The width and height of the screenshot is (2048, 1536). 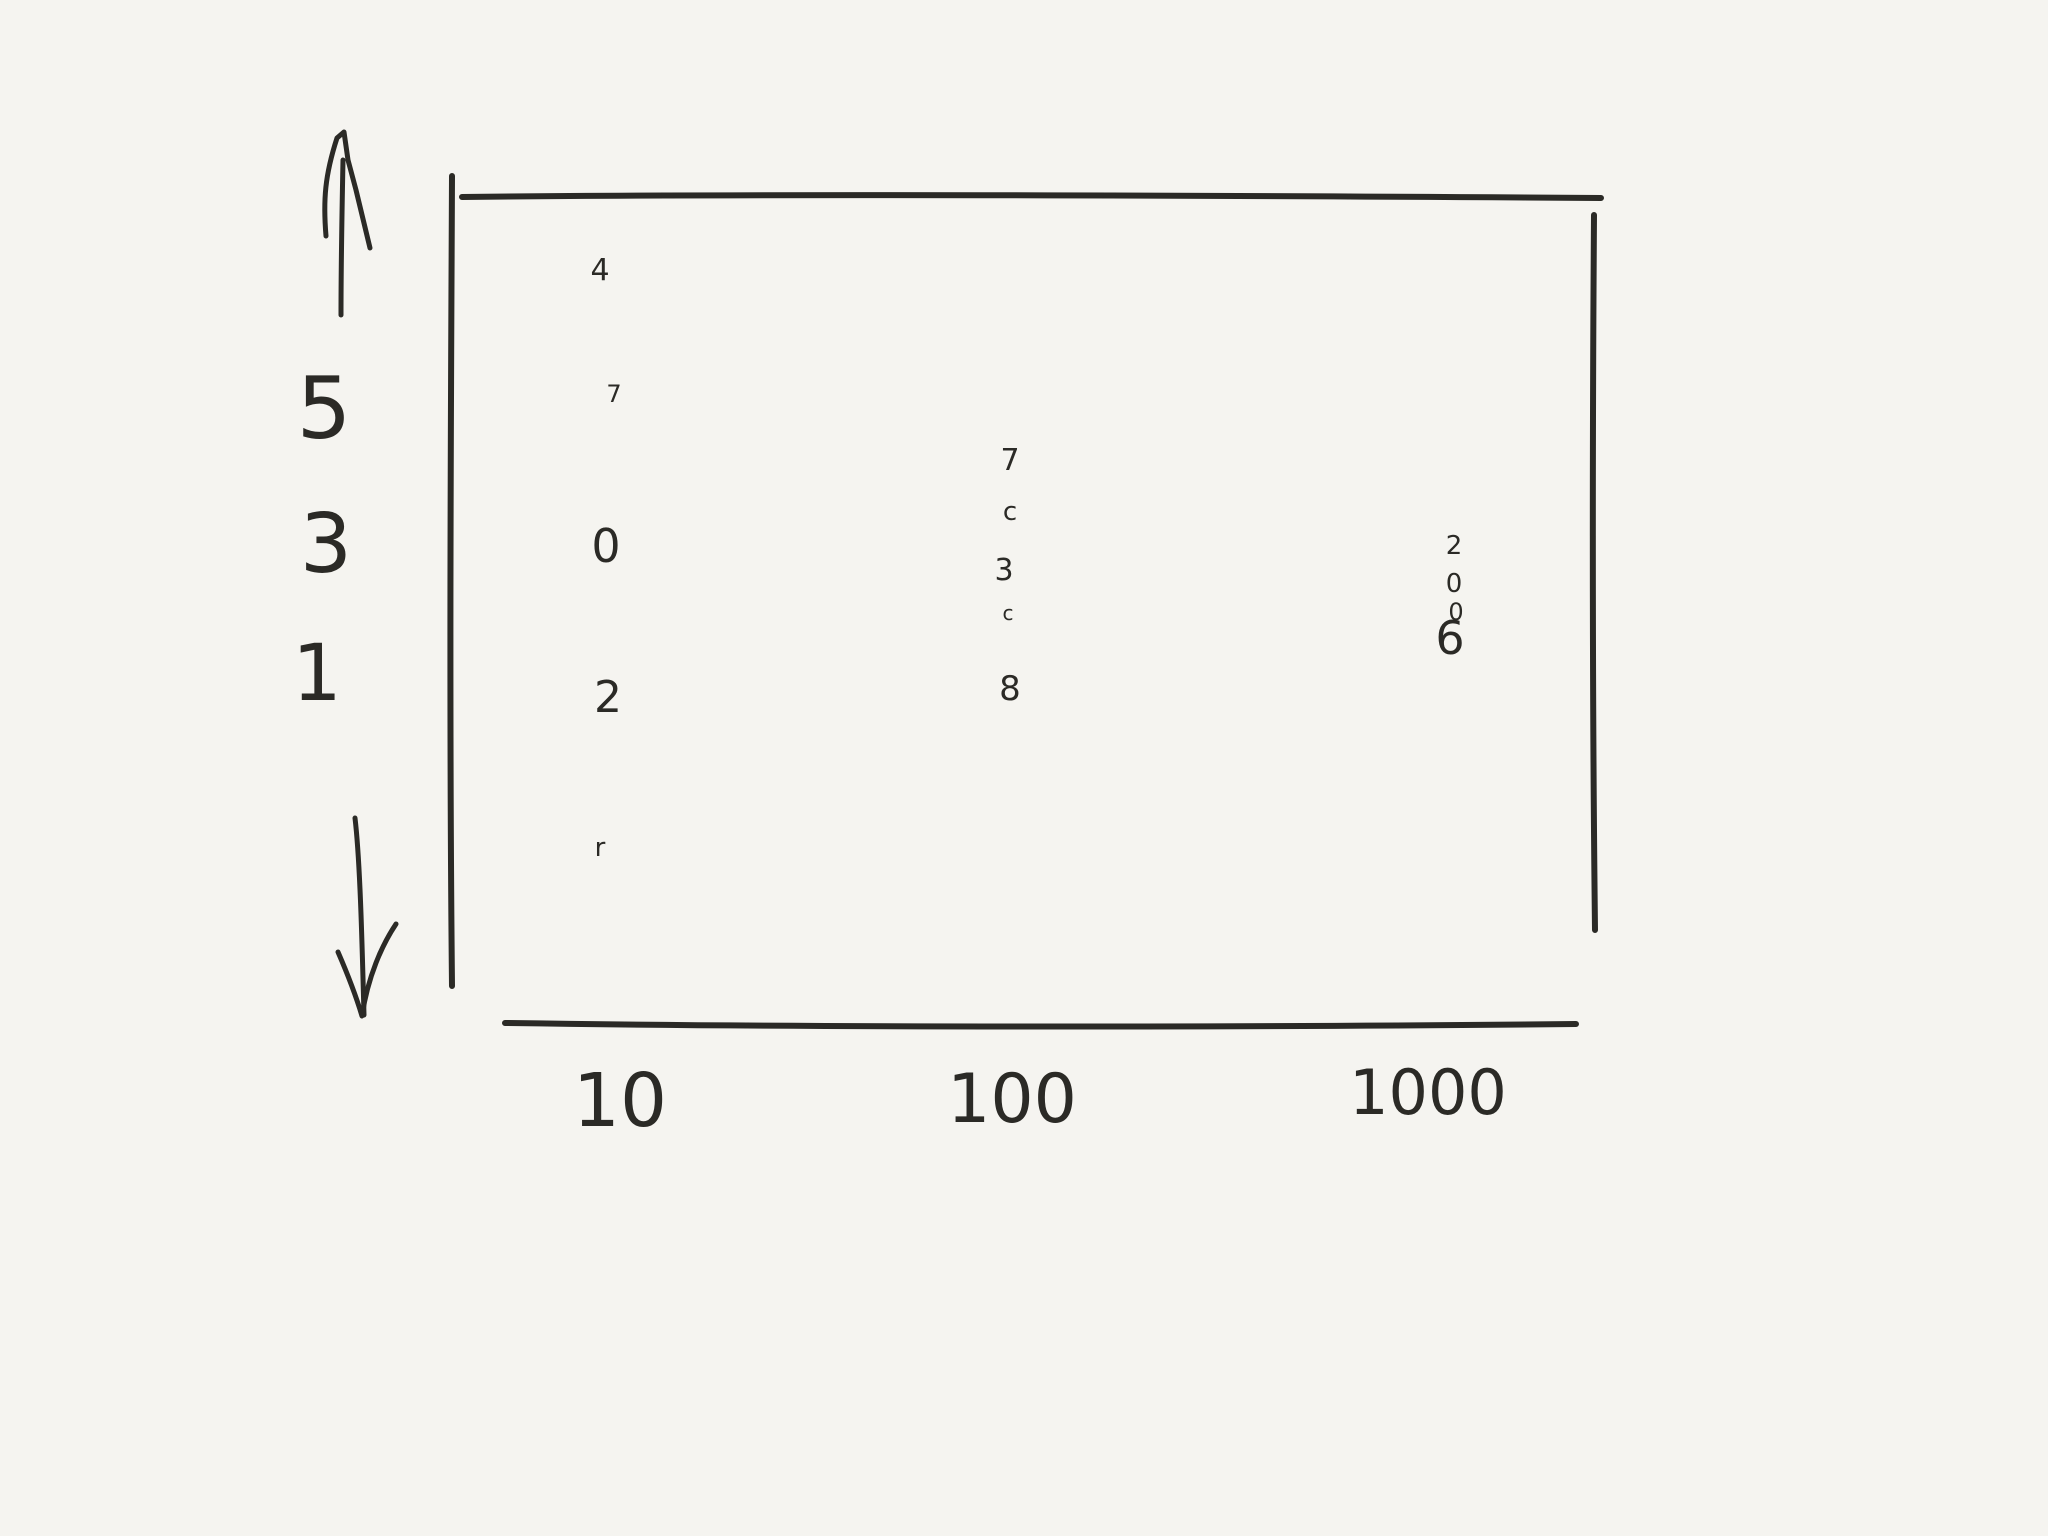 What do you see at coordinates (1449, 638) in the screenshot?
I see `sketch-glyph: 6` at bounding box center [1449, 638].